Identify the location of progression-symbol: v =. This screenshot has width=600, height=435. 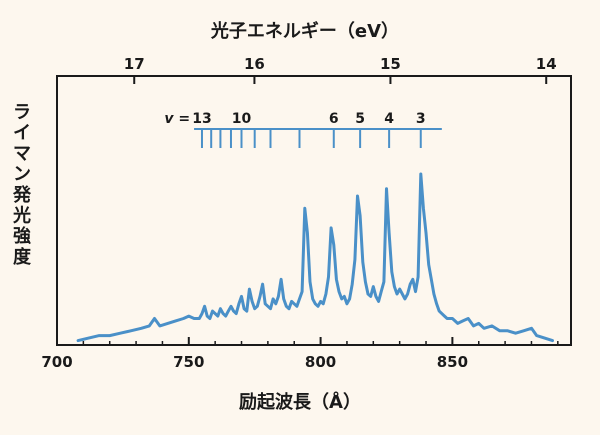
(177, 119).